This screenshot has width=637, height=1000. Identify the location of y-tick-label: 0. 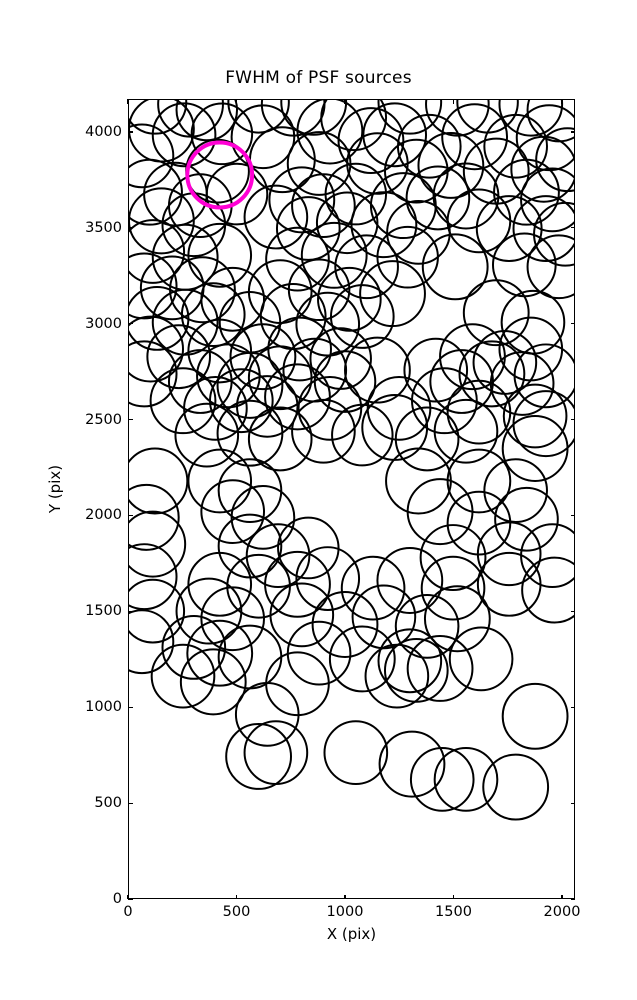
(117, 899).